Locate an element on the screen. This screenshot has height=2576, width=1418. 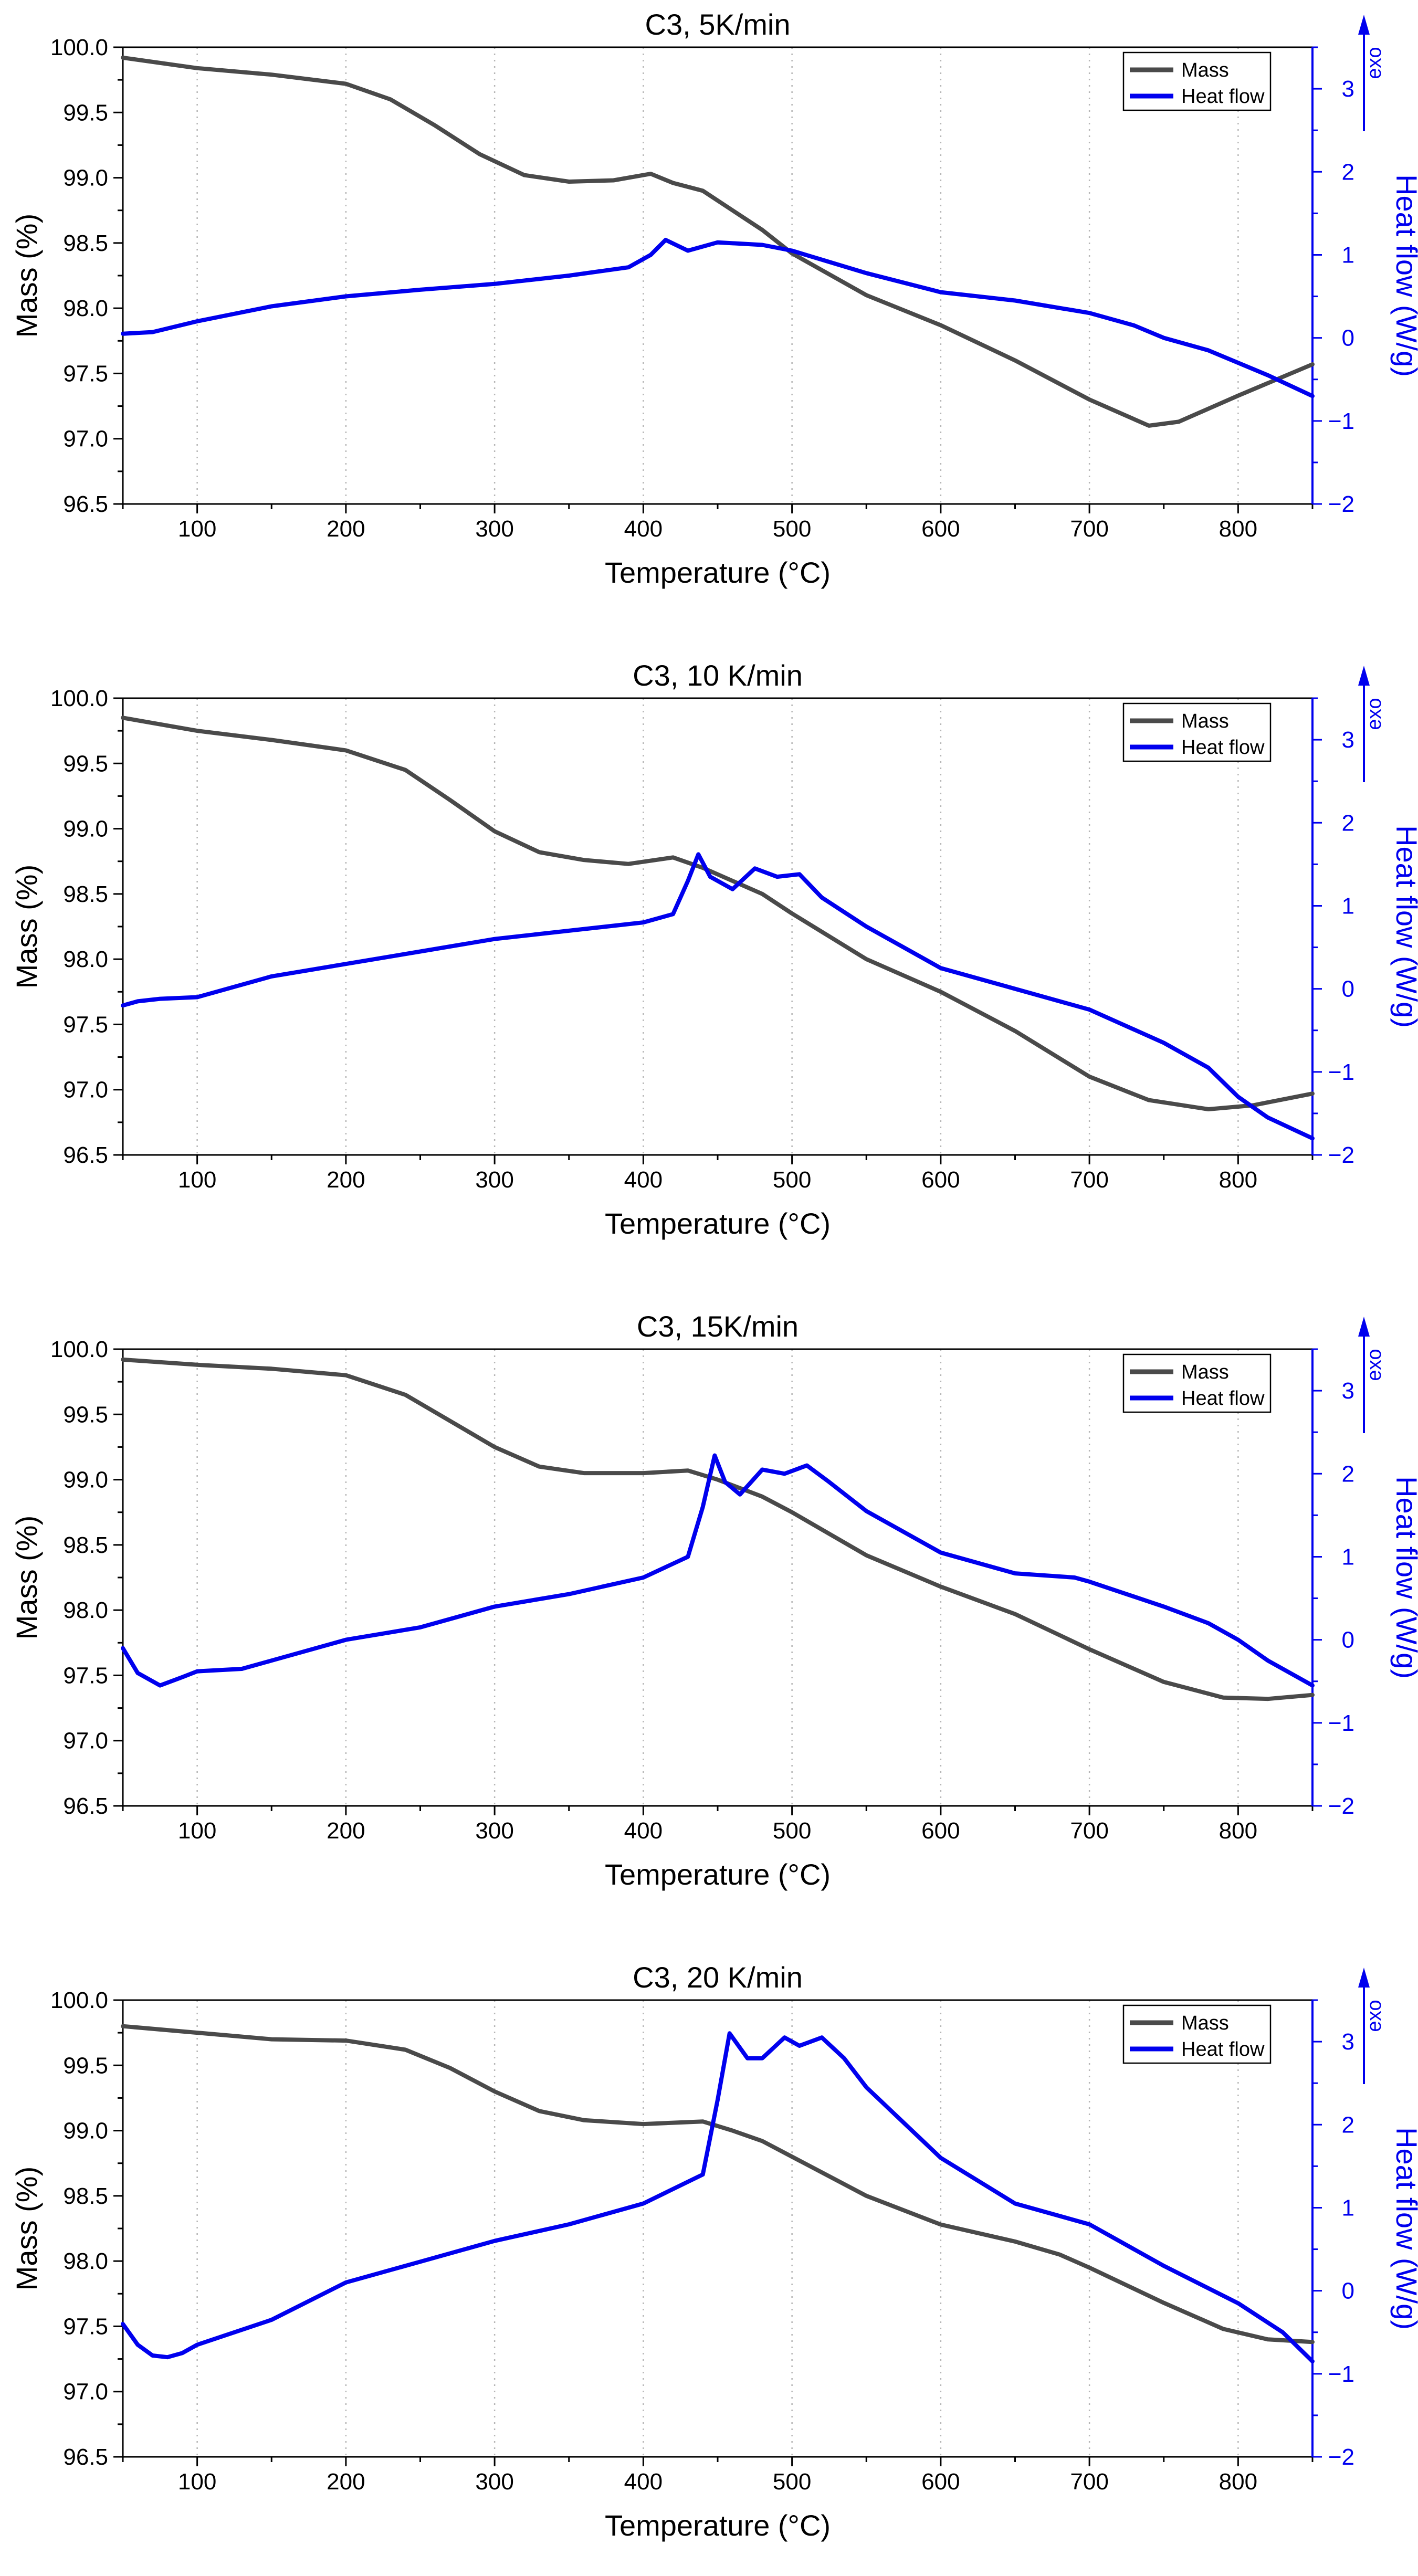
chart-title: C3, 10 K/min is located at coordinates (718, 675).